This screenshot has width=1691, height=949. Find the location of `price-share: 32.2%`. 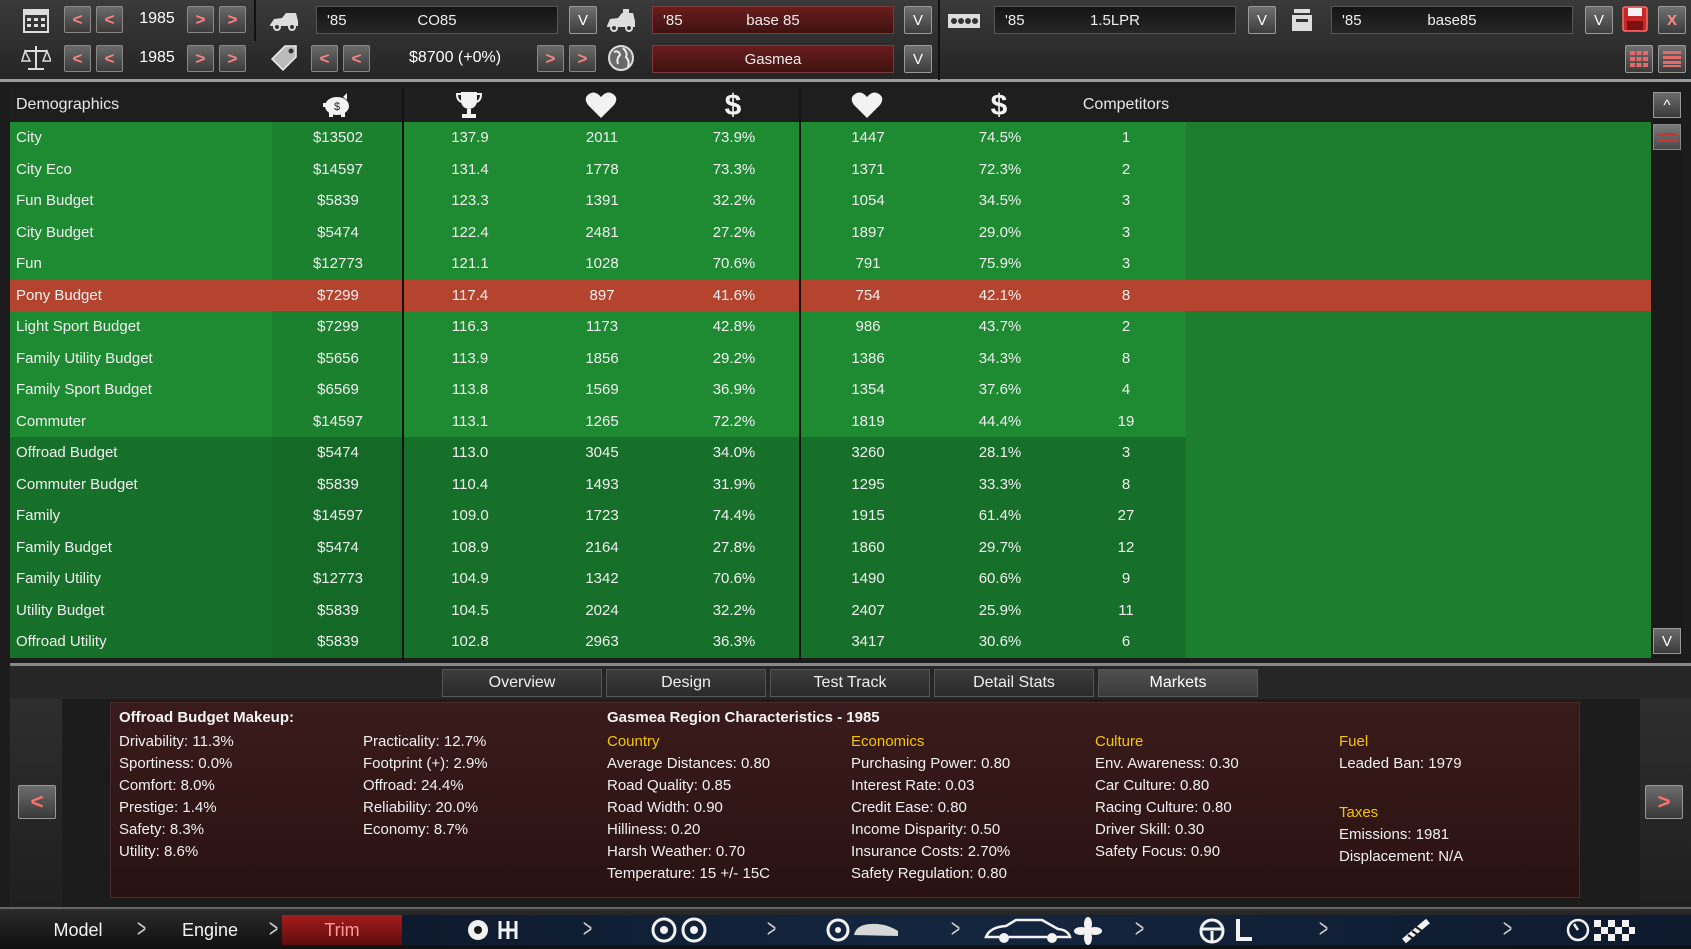

price-share: 32.2% is located at coordinates (734, 610).